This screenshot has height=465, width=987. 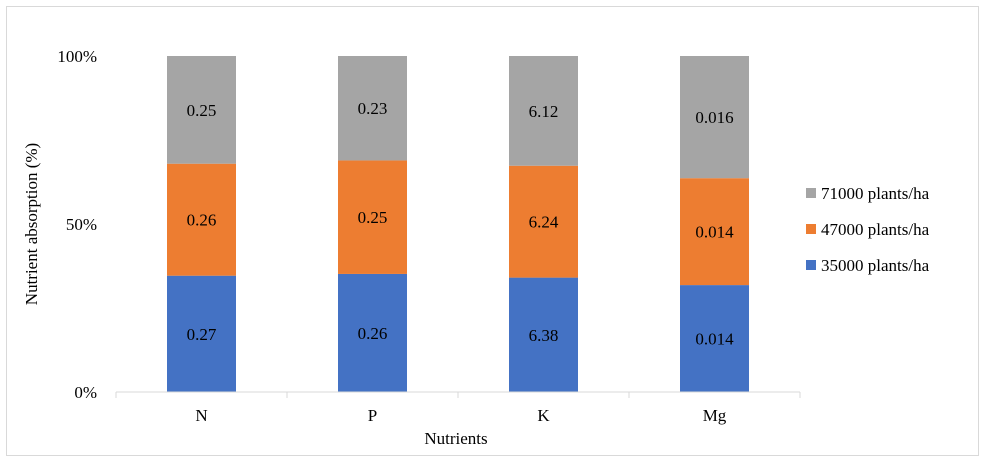 What do you see at coordinates (31, 224) in the screenshot?
I see `y-axis-title: Nutrient absorption (%)` at bounding box center [31, 224].